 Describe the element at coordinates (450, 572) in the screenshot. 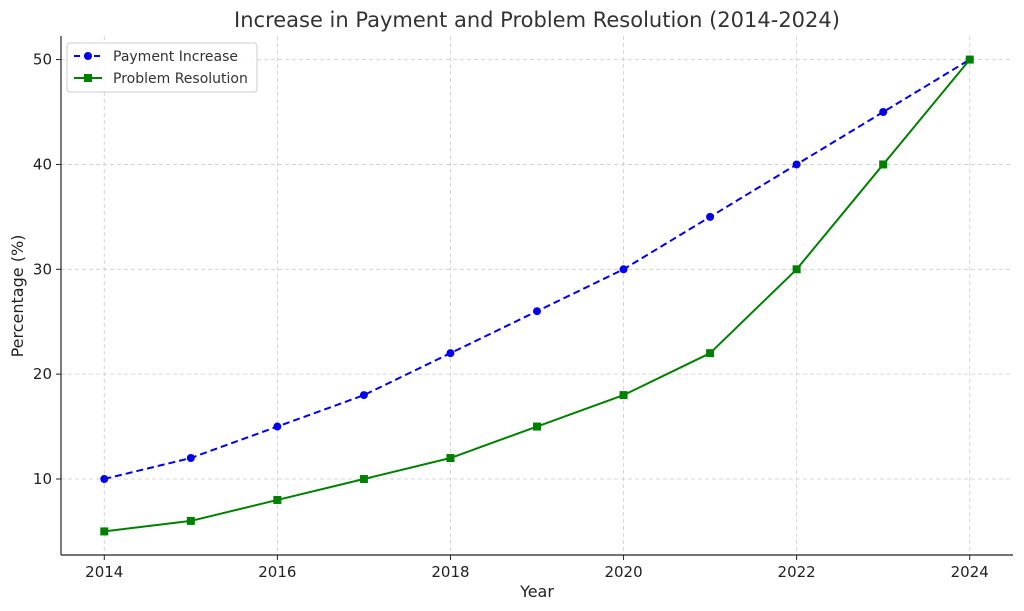

I see `x-tick-label: 2018` at that location.